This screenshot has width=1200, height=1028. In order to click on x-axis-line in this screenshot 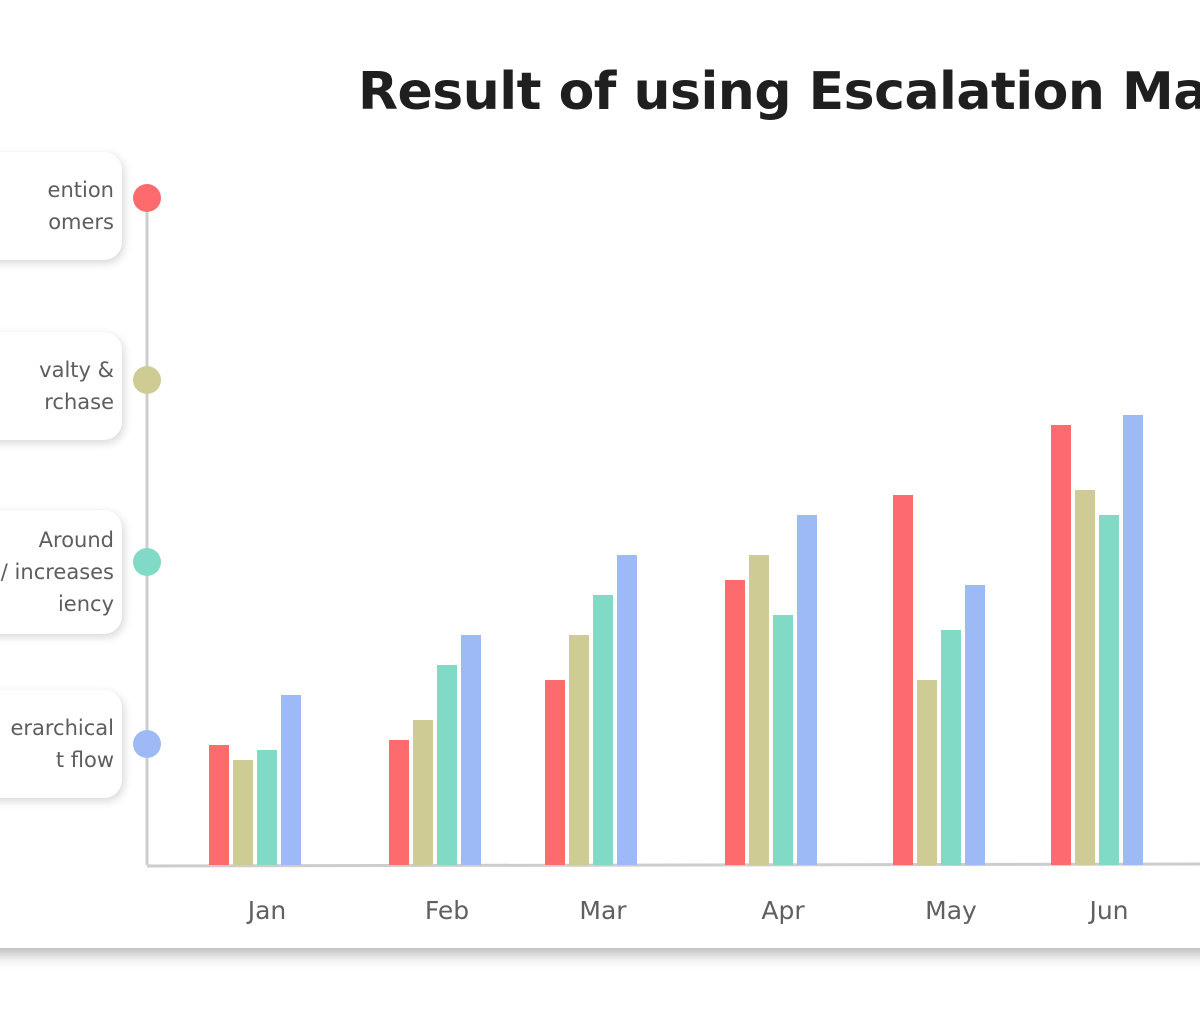, I will do `click(673, 865)`.